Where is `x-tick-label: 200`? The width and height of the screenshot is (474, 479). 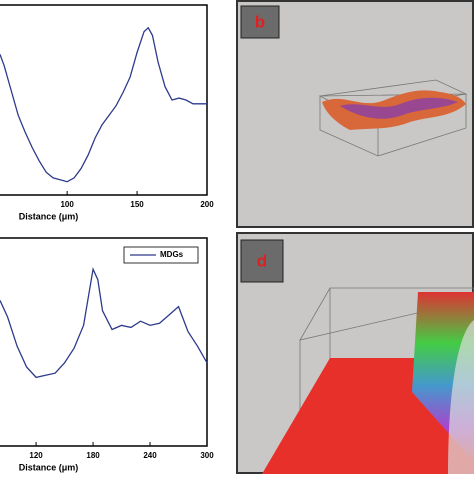 x-tick-label: 200 is located at coordinates (207, 204).